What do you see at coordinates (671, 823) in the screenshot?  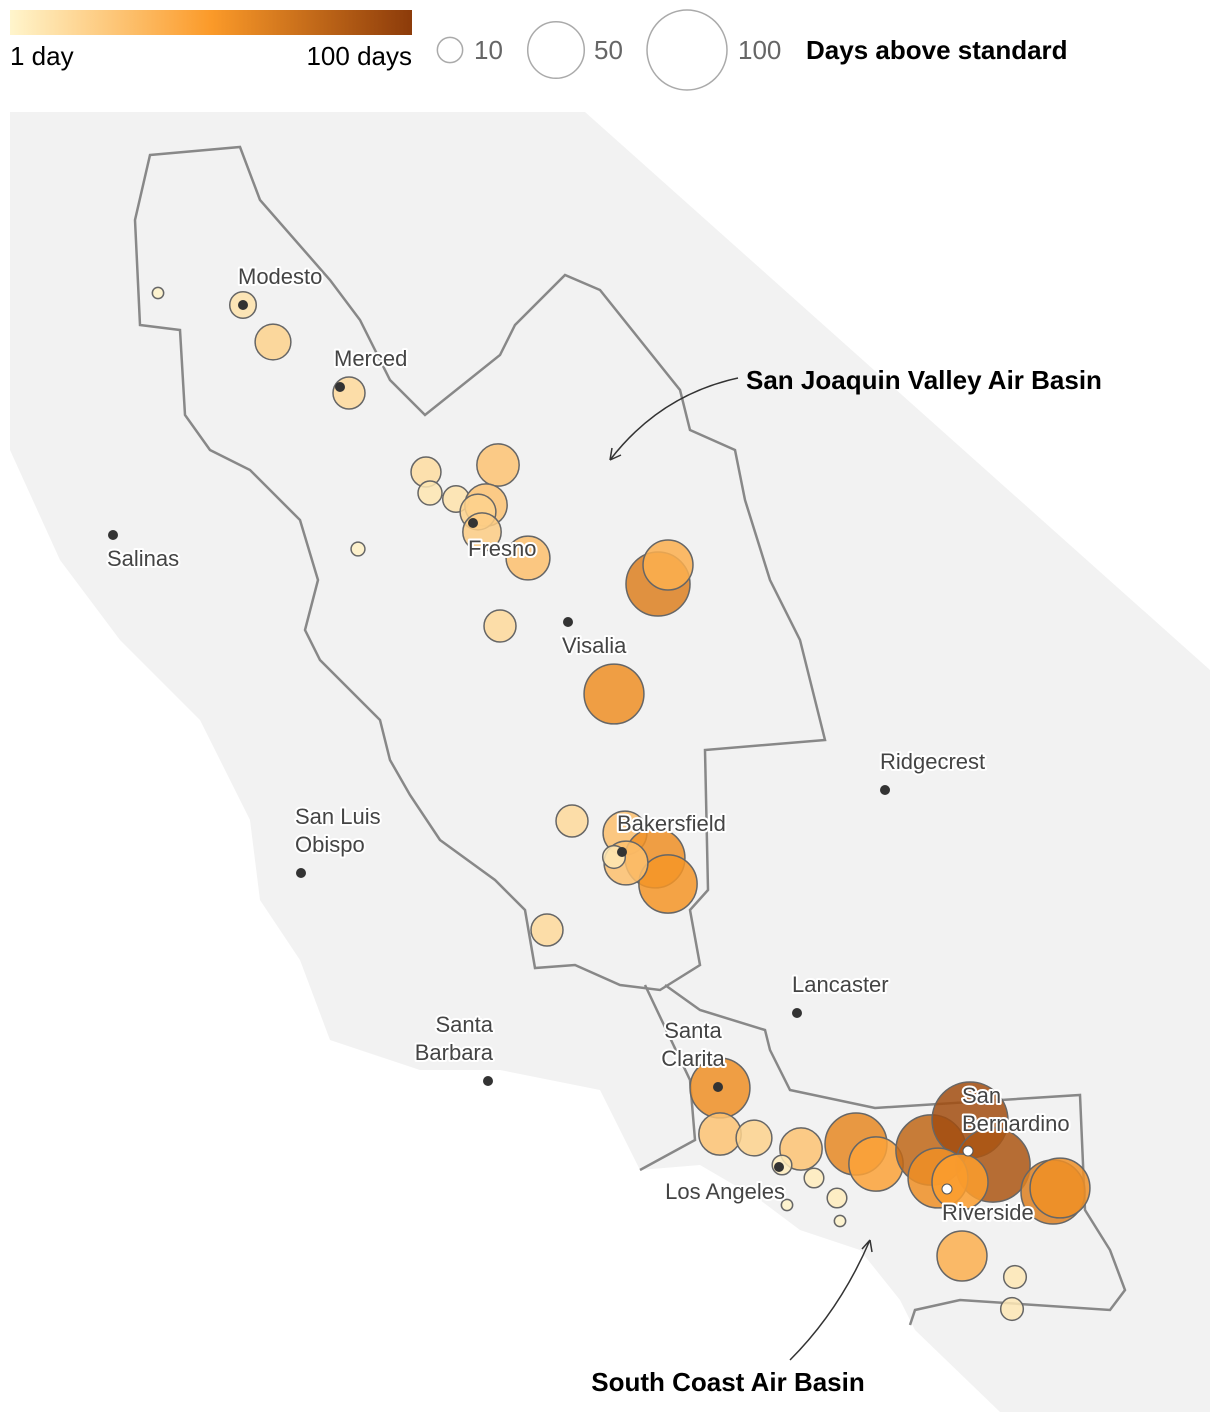 I see `city-label: Bakersfield` at bounding box center [671, 823].